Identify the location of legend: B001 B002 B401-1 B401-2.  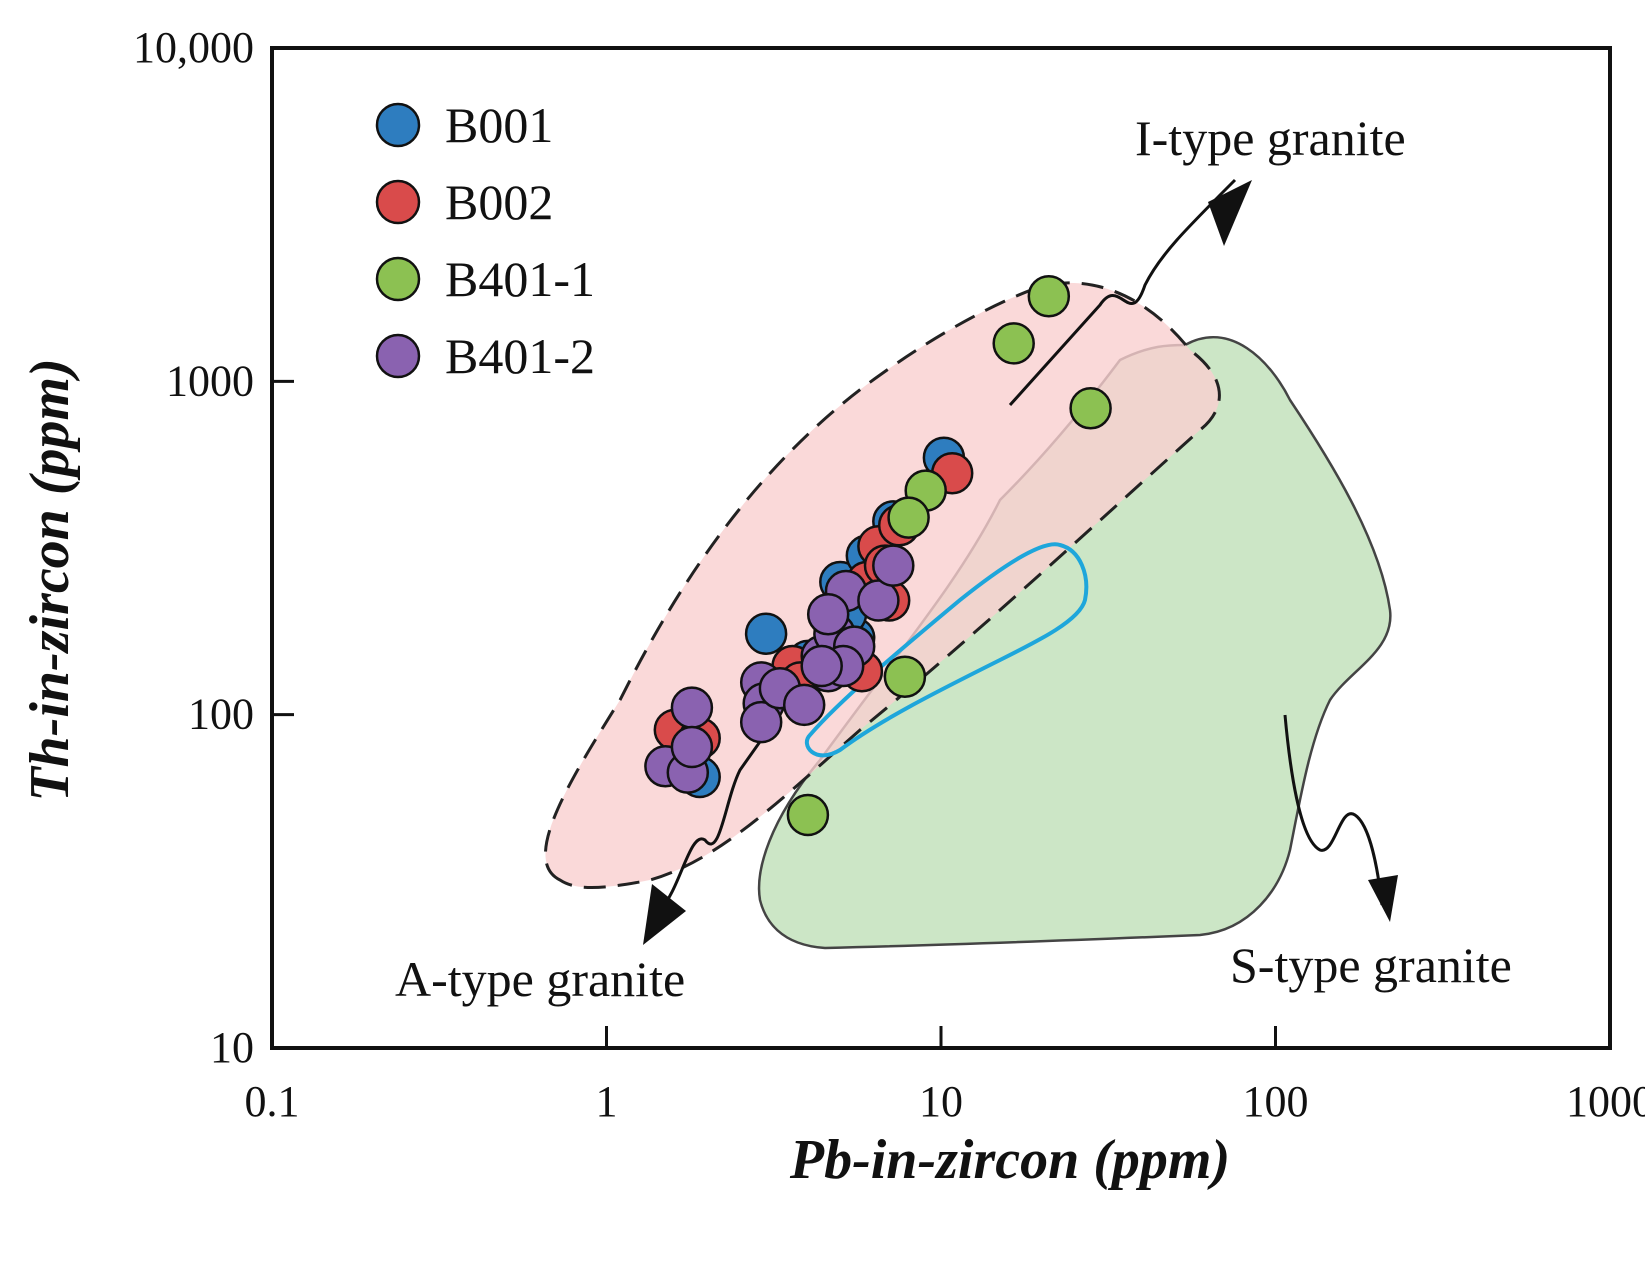
(485, 240).